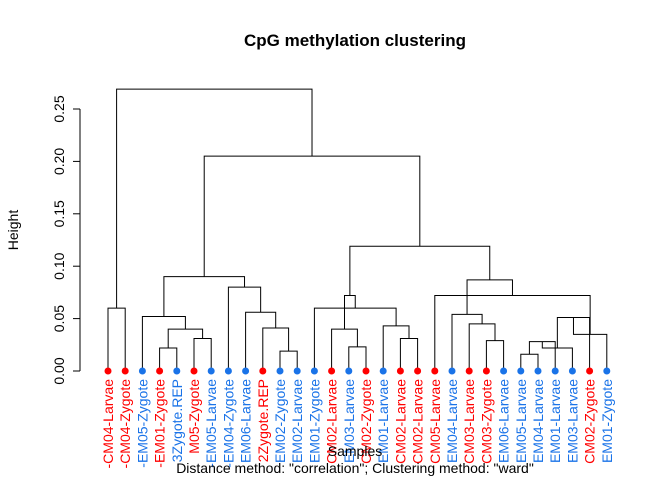  I want to click on y-axis-label: Height, so click(13, 230).